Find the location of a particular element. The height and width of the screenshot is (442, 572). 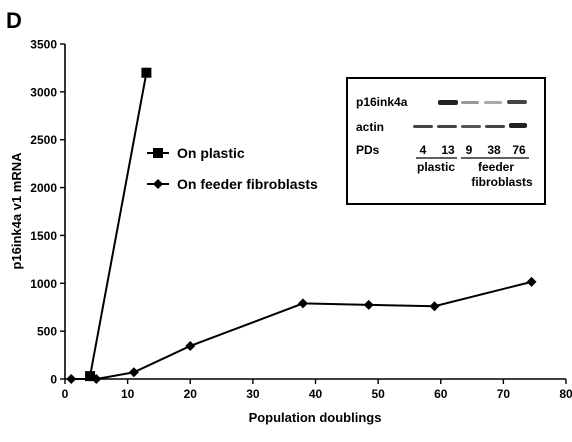

y-tick-label: 2500 is located at coordinates (43, 140).